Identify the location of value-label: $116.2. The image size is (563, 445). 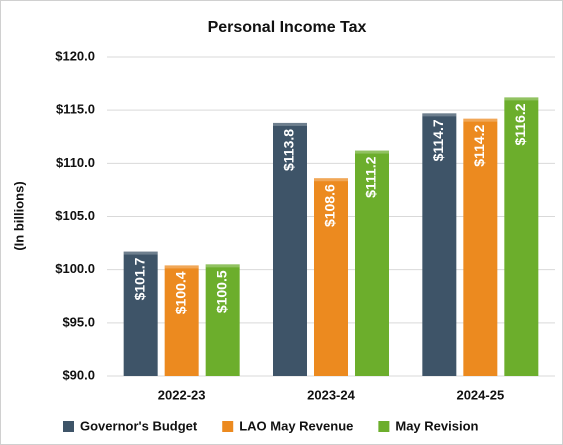
(520, 124).